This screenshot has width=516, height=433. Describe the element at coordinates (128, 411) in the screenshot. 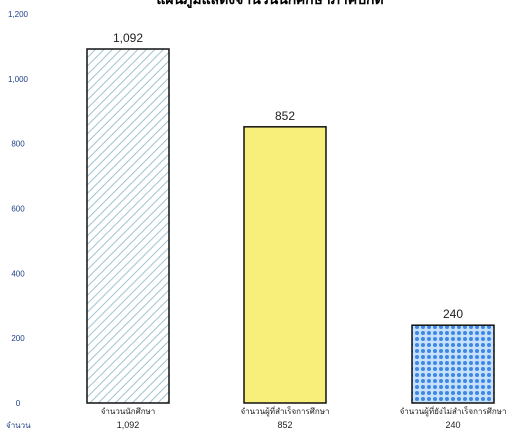

I see `category-label: จำนวนนักศึกษา` at that location.